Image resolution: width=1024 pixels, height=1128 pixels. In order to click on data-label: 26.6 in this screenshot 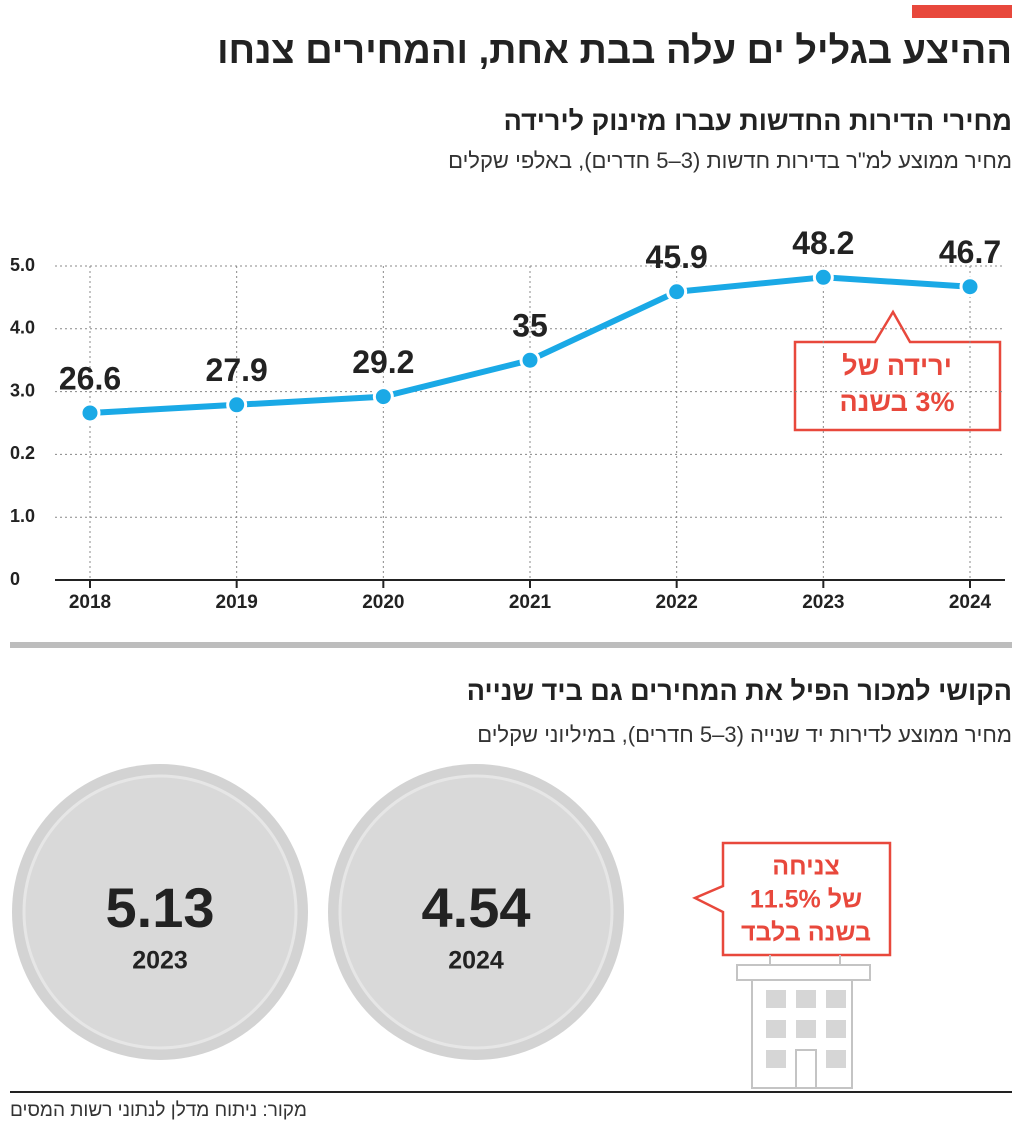, I will do `click(90, 378)`.